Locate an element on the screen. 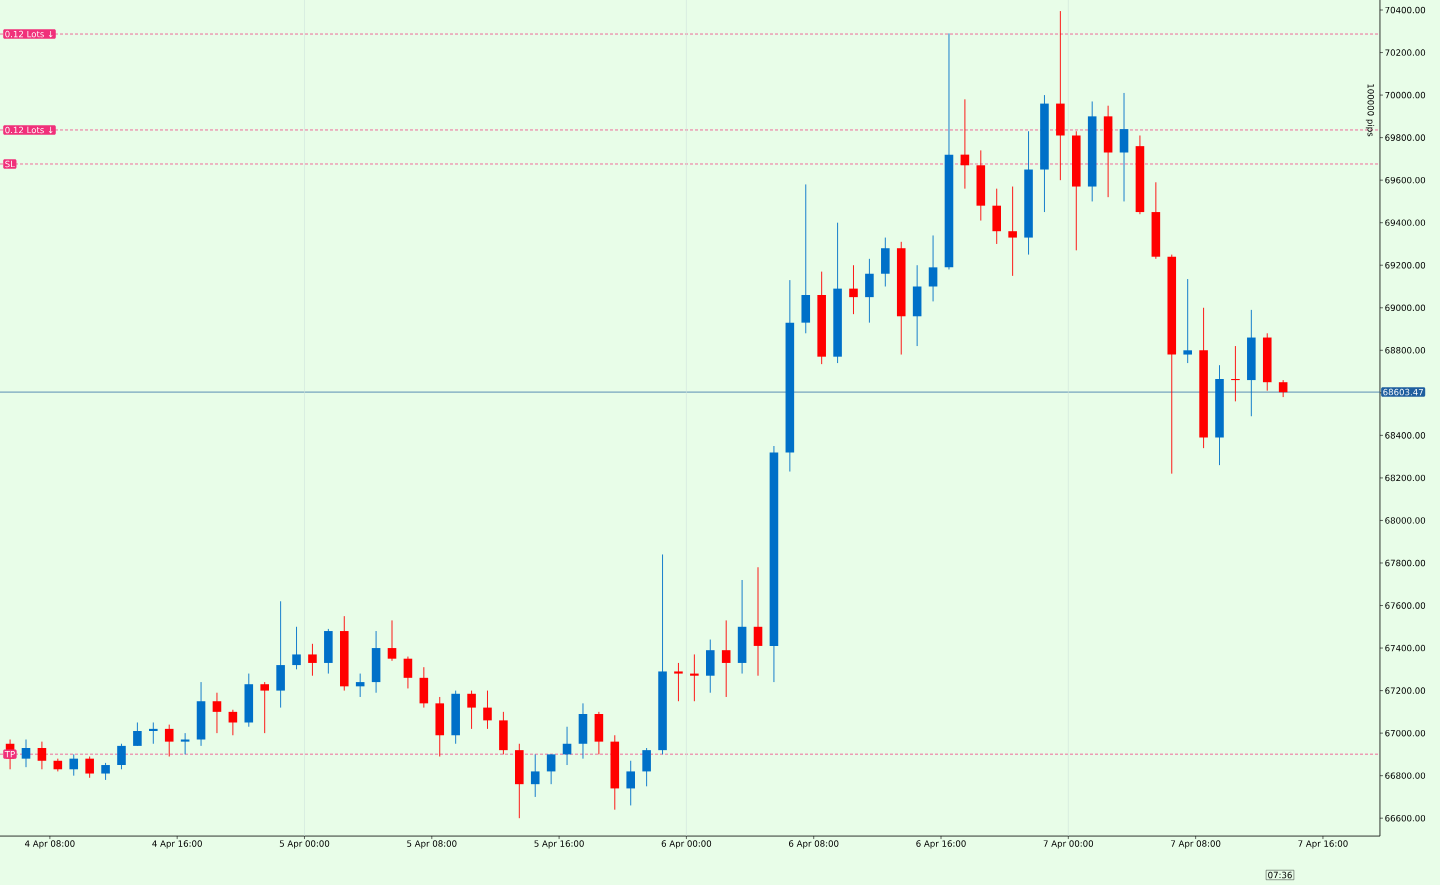  y-tick-label: 67600.00 is located at coordinates (1405, 605).